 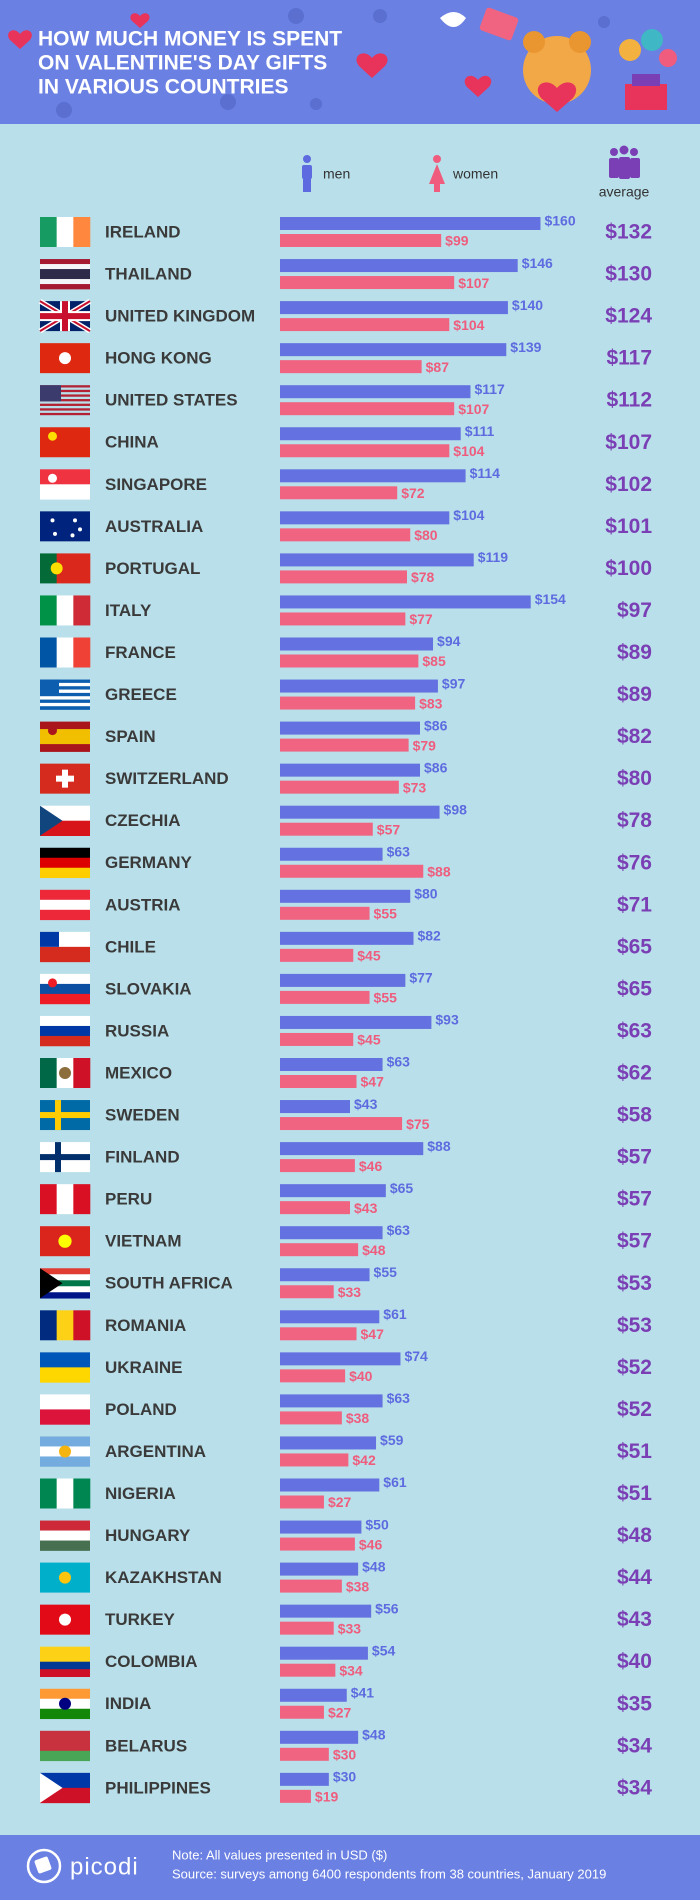 What do you see at coordinates (44, 1866) in the screenshot?
I see `brand-logo` at bounding box center [44, 1866].